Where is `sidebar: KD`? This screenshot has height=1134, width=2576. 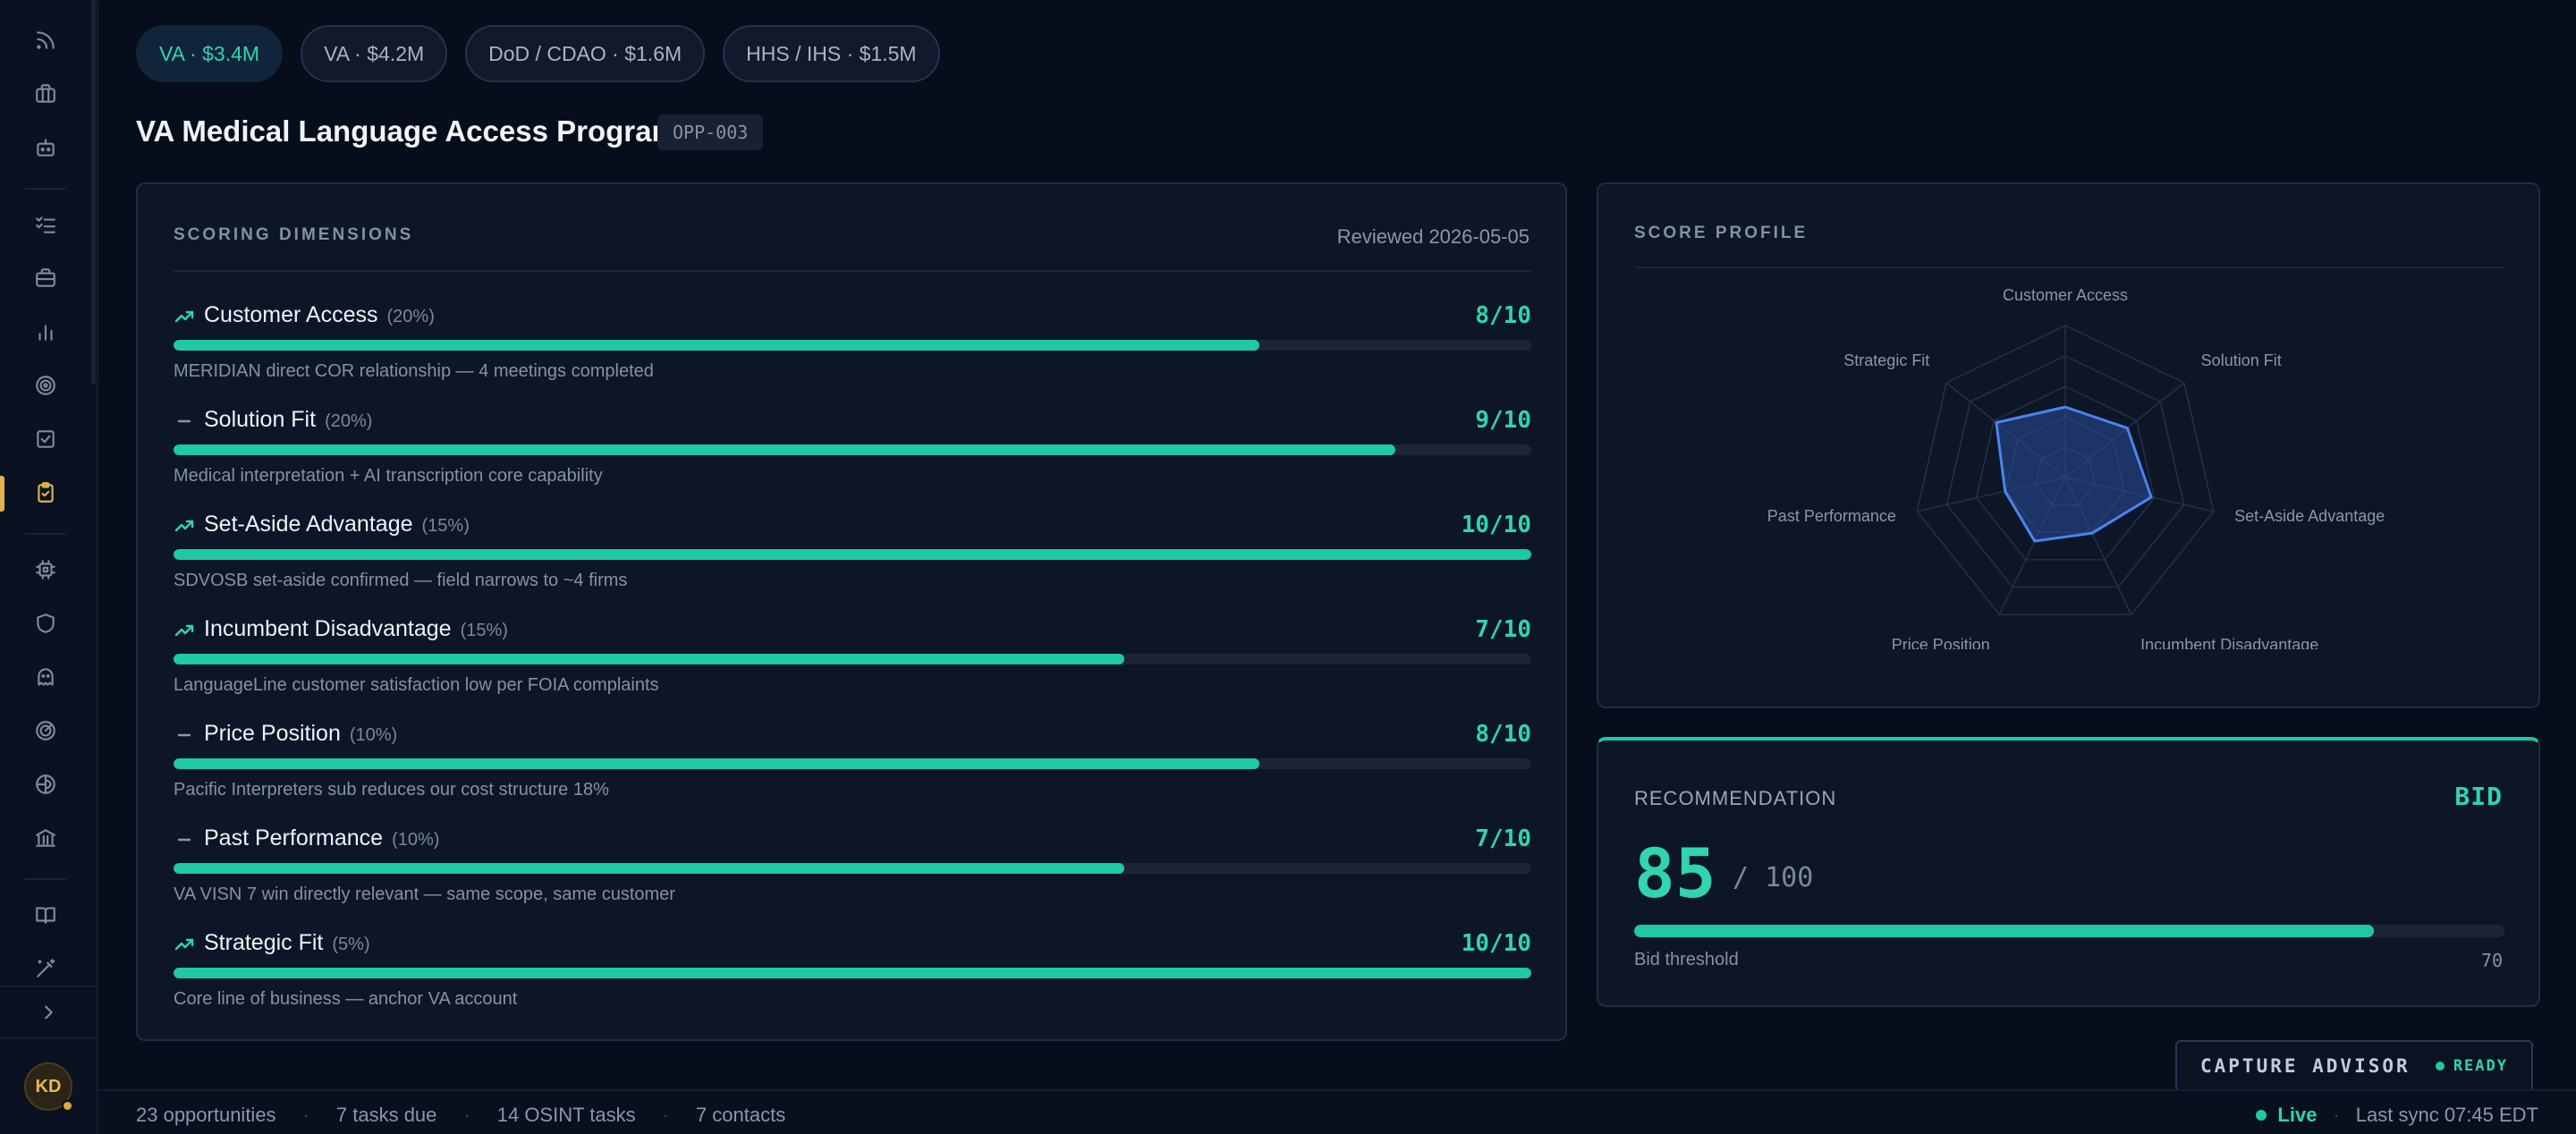 sidebar: KD is located at coordinates (49, 567).